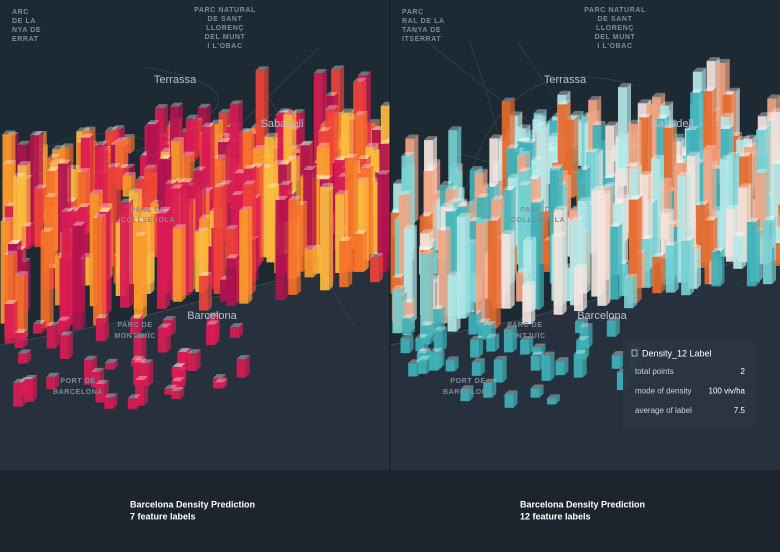  What do you see at coordinates (663, 410) in the screenshot?
I see `tooltip-row-label: average of label` at bounding box center [663, 410].